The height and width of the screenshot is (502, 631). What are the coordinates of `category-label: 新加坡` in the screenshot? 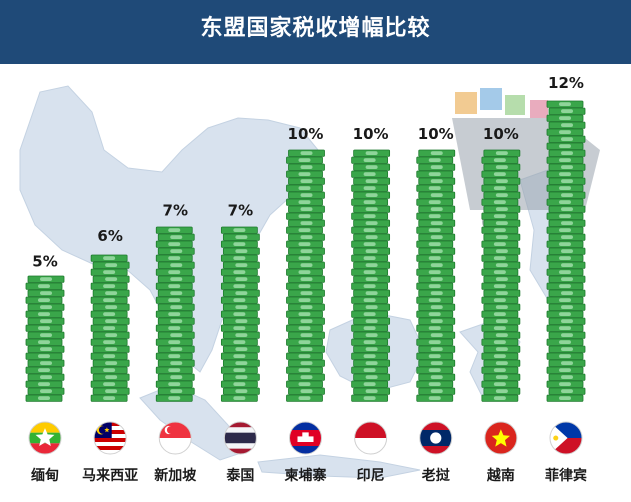 It's located at (175, 475).